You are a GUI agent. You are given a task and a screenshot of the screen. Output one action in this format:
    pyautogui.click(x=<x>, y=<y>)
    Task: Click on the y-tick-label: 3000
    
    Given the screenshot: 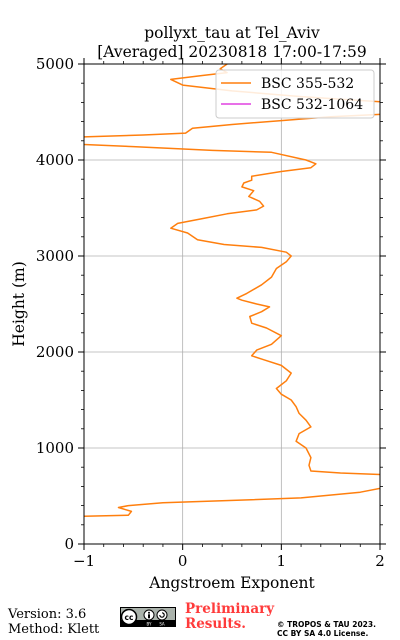 What is the action you would take?
    pyautogui.click(x=55, y=256)
    